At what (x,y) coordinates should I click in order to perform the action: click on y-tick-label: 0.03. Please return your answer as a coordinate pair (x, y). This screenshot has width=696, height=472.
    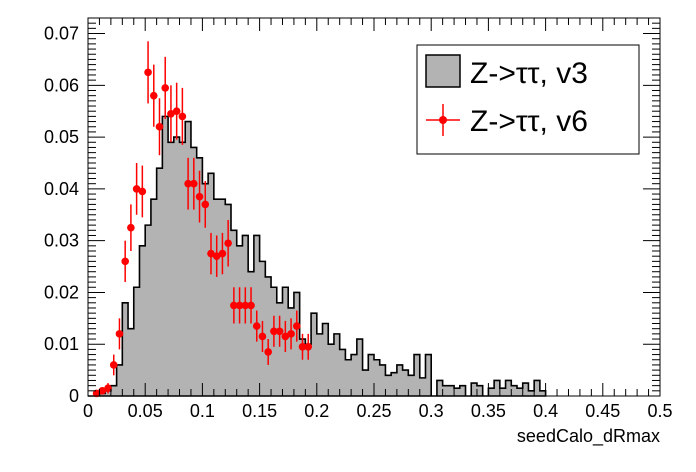
    Looking at the image, I should click on (61, 241).